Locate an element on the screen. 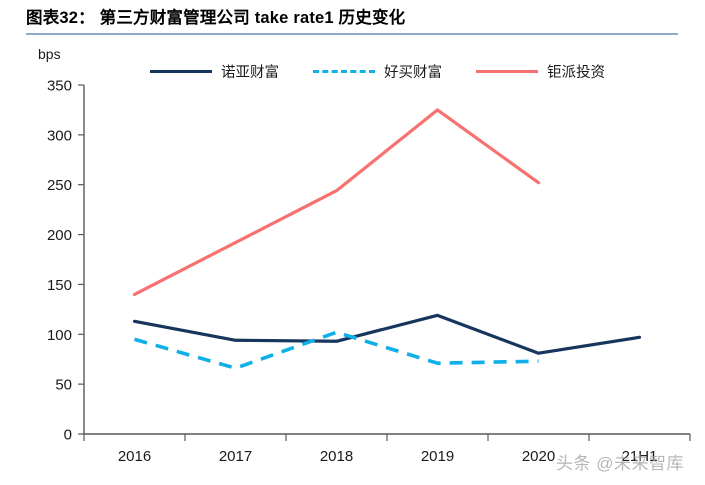 This screenshot has width=705, height=485. legend-label: 诺亚财富 is located at coordinates (250, 72).